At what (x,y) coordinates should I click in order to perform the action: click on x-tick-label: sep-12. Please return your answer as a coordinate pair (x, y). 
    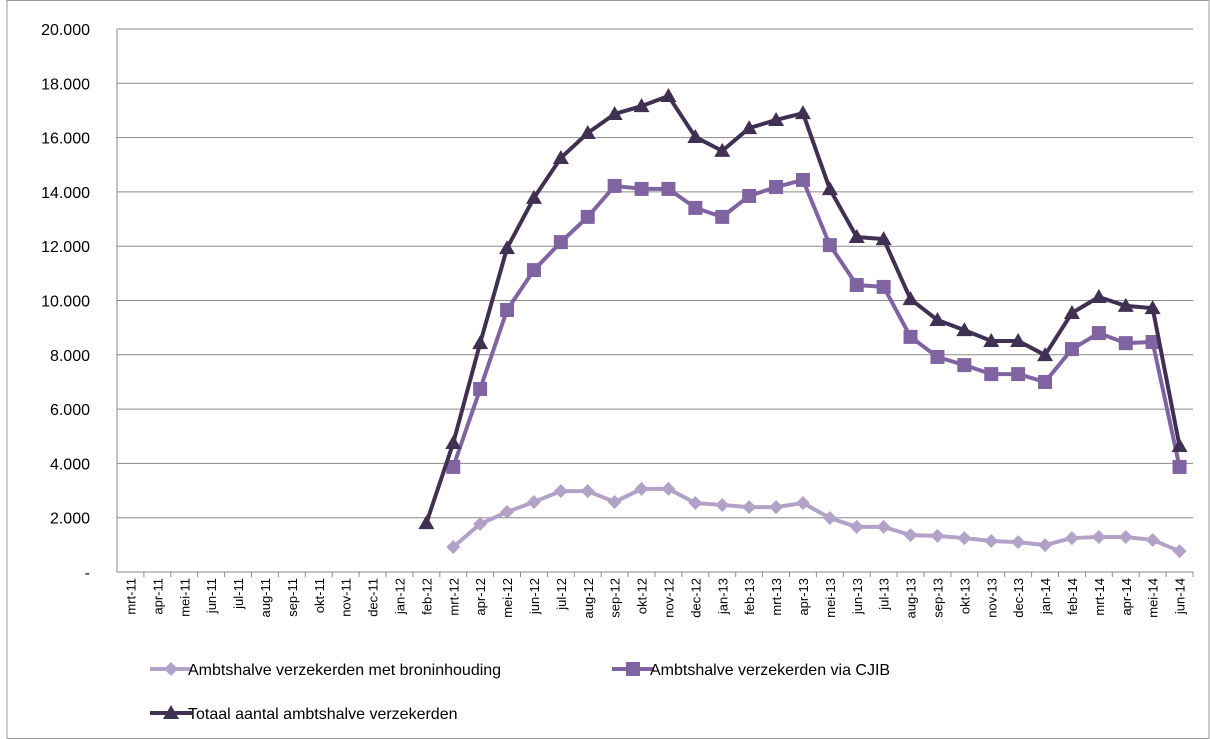
    Looking at the image, I should click on (615, 598).